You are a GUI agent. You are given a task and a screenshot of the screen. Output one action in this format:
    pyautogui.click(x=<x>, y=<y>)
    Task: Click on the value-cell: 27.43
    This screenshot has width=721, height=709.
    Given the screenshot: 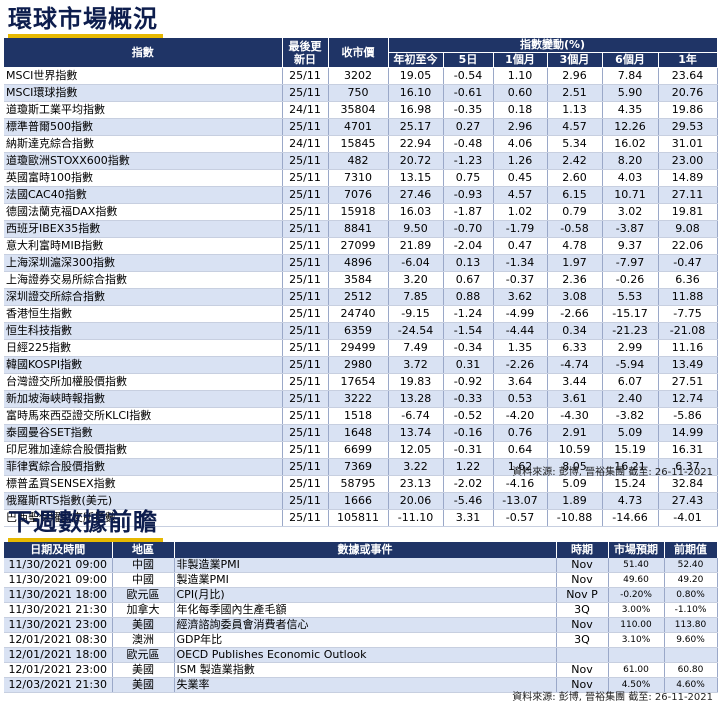 What is the action you would take?
    pyautogui.click(x=688, y=501)
    